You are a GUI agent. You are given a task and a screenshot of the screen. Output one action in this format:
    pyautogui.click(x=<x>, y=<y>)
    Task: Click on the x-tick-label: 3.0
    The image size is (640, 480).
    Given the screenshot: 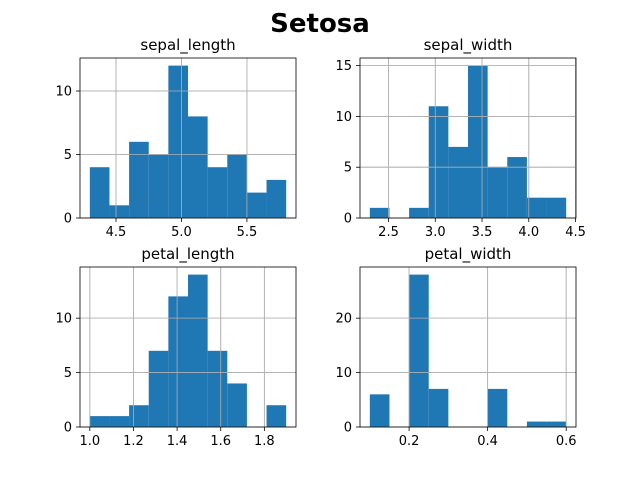 What is the action you would take?
    pyautogui.click(x=435, y=232)
    